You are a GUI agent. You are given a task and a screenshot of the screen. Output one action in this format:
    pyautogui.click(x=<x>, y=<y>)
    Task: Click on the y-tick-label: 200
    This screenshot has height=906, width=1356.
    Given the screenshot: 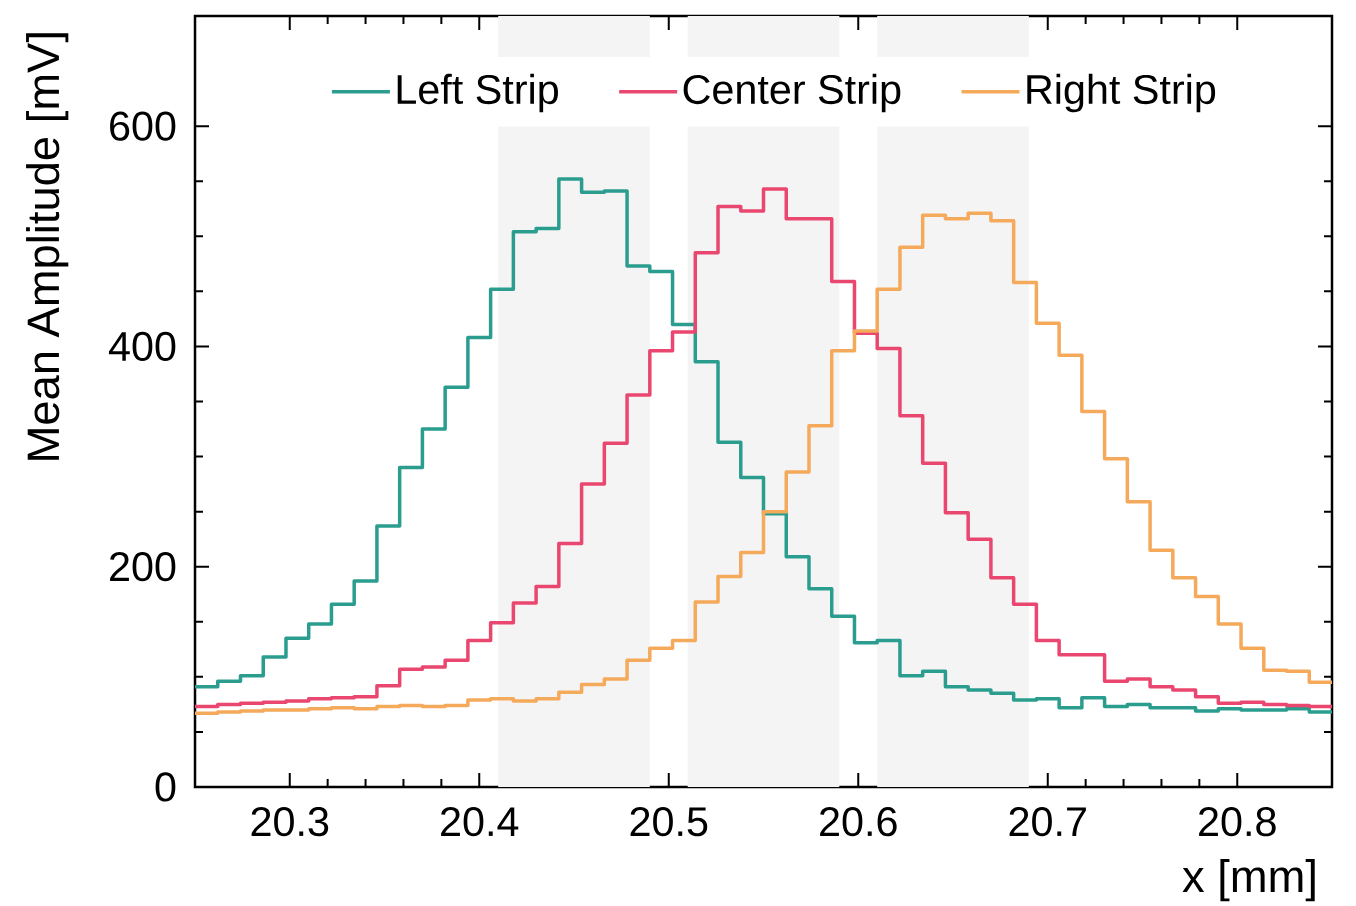 What is the action you would take?
    pyautogui.click(x=143, y=567)
    